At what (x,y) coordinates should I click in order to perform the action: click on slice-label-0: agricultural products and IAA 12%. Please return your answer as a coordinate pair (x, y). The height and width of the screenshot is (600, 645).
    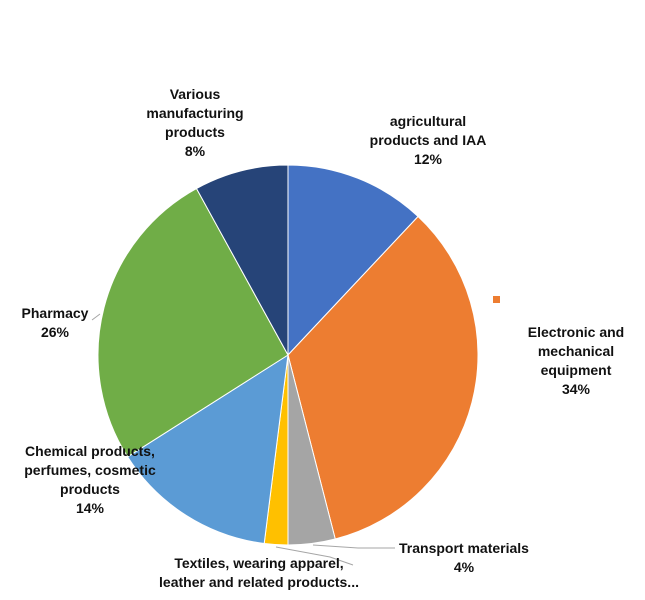
    Looking at the image, I should click on (428, 140).